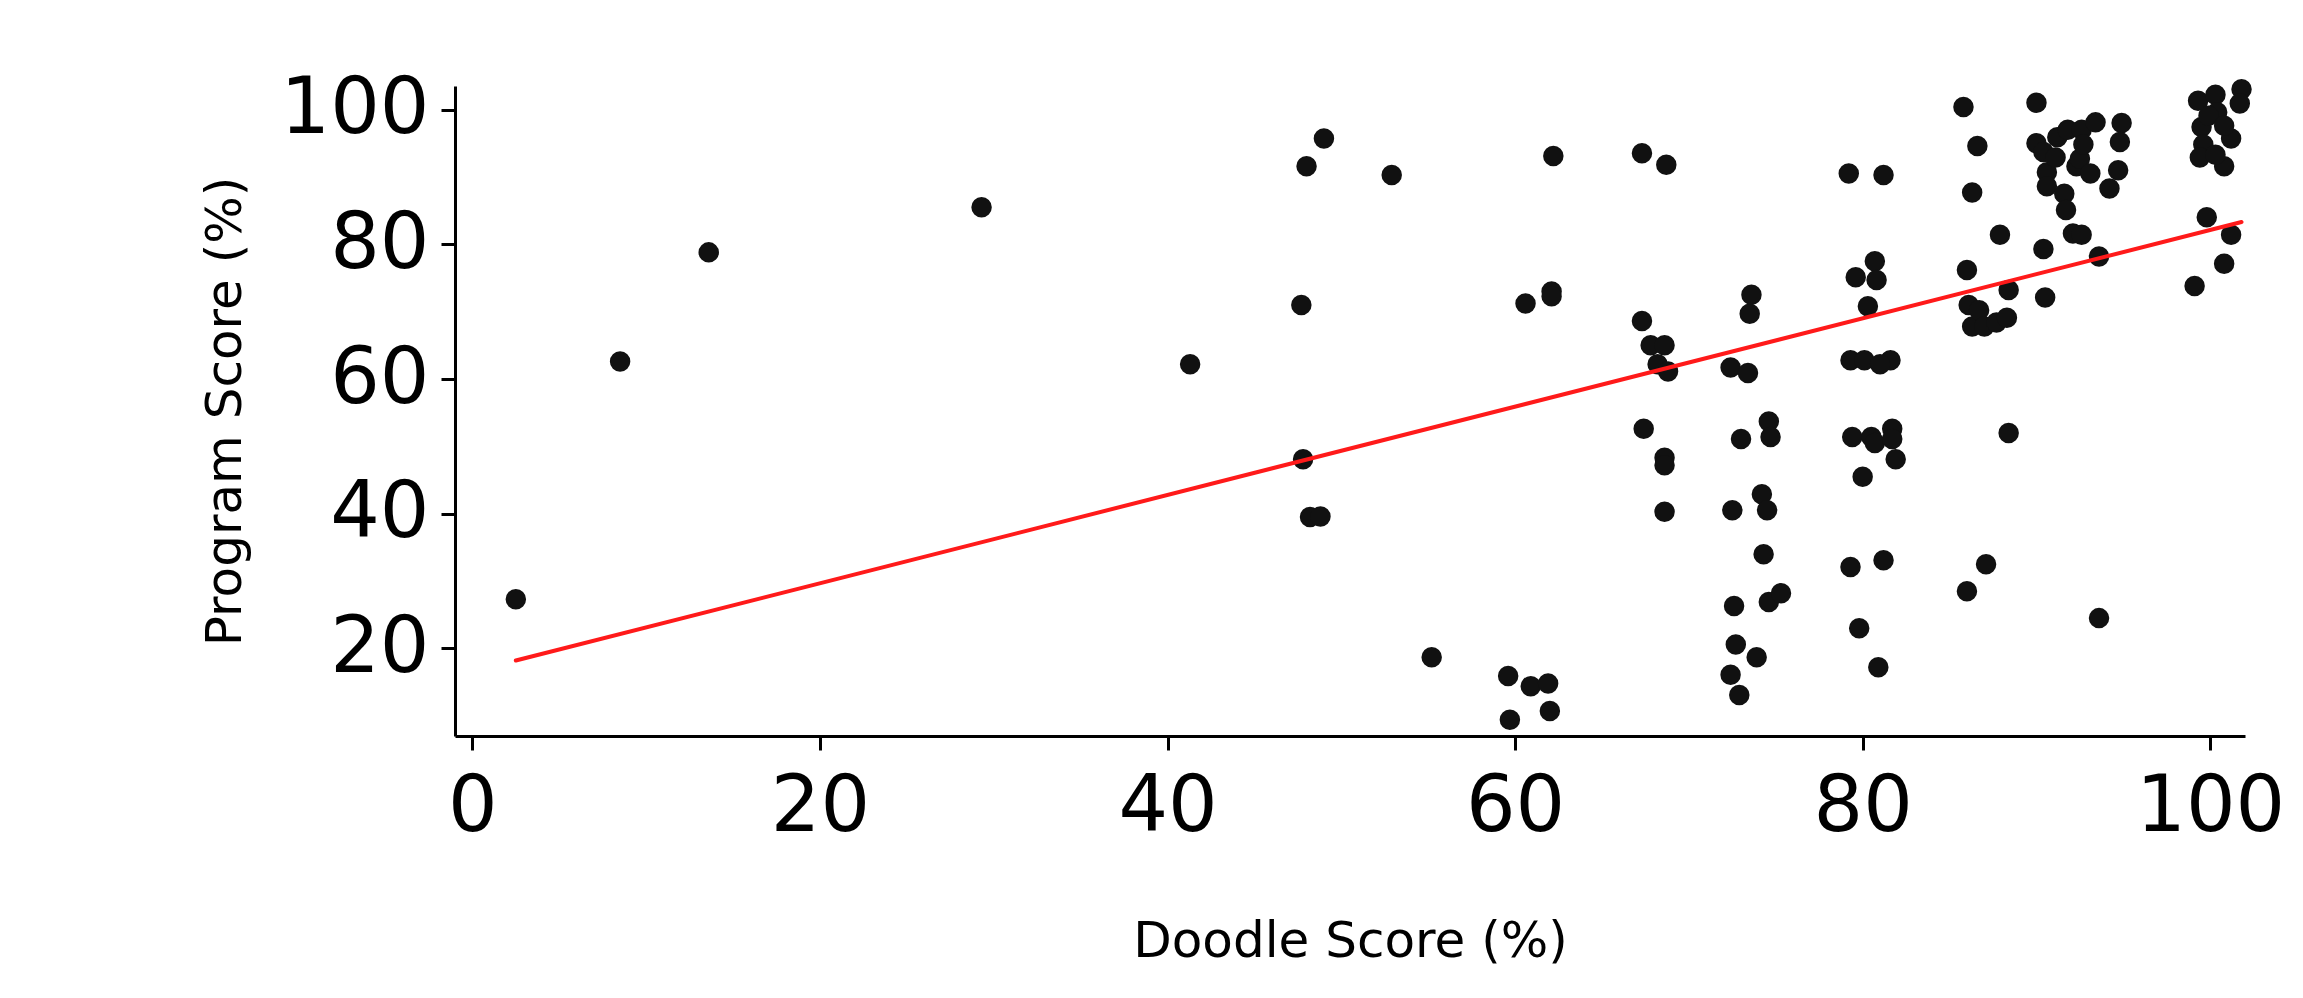  Describe the element at coordinates (355, 106) in the screenshot. I see `y-tick-label: 100` at that location.